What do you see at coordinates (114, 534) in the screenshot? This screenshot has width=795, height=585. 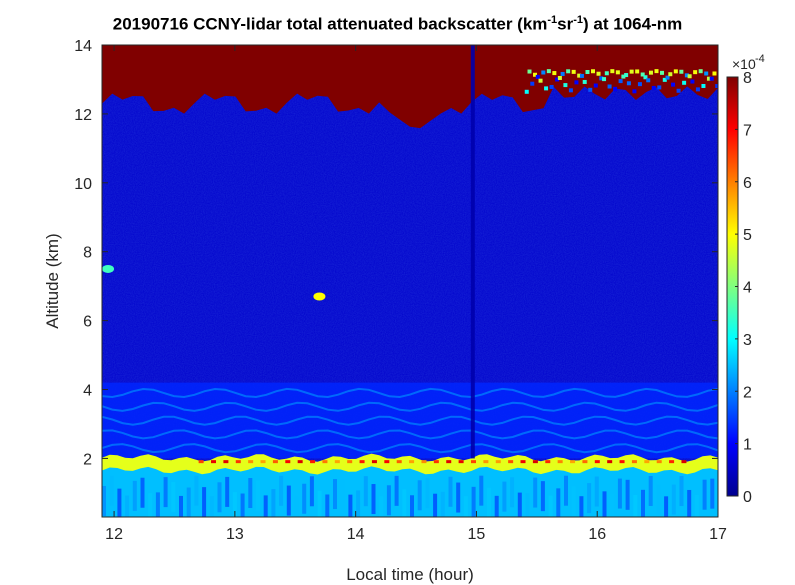 I see `x-tick-label: 12` at bounding box center [114, 534].